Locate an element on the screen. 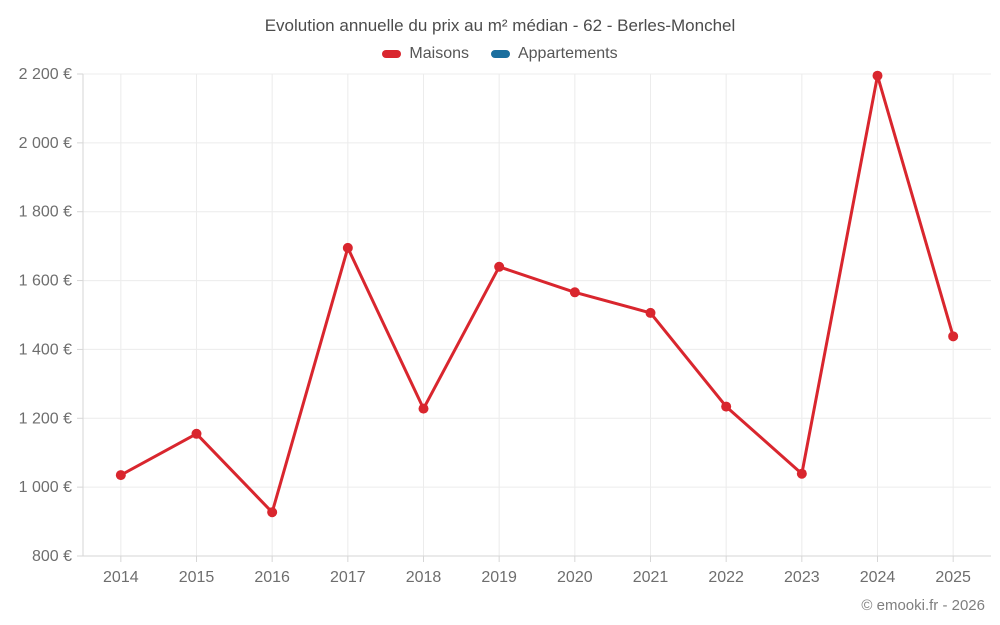 Image resolution: width=1000 pixels, height=625 pixels. x-tick-label: 2023 is located at coordinates (802, 577).